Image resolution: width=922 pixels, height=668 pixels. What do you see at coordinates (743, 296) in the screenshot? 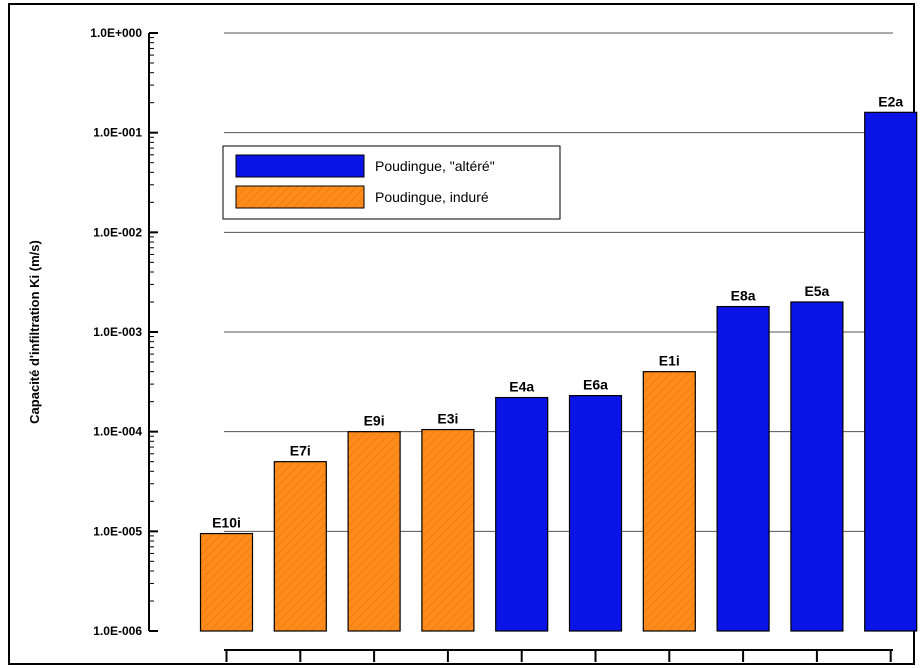
I see `bar-label: E8a` at bounding box center [743, 296].